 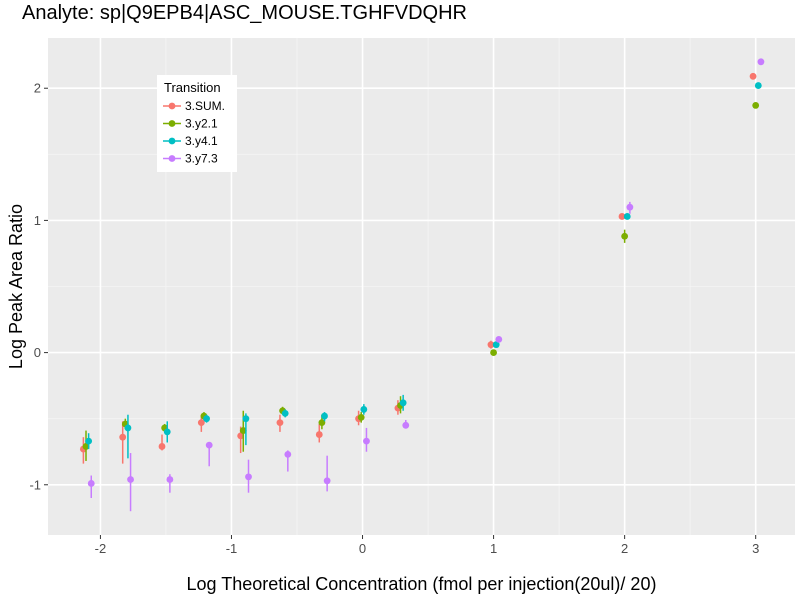 I want to click on y-tick-label: 1, so click(x=37, y=220).